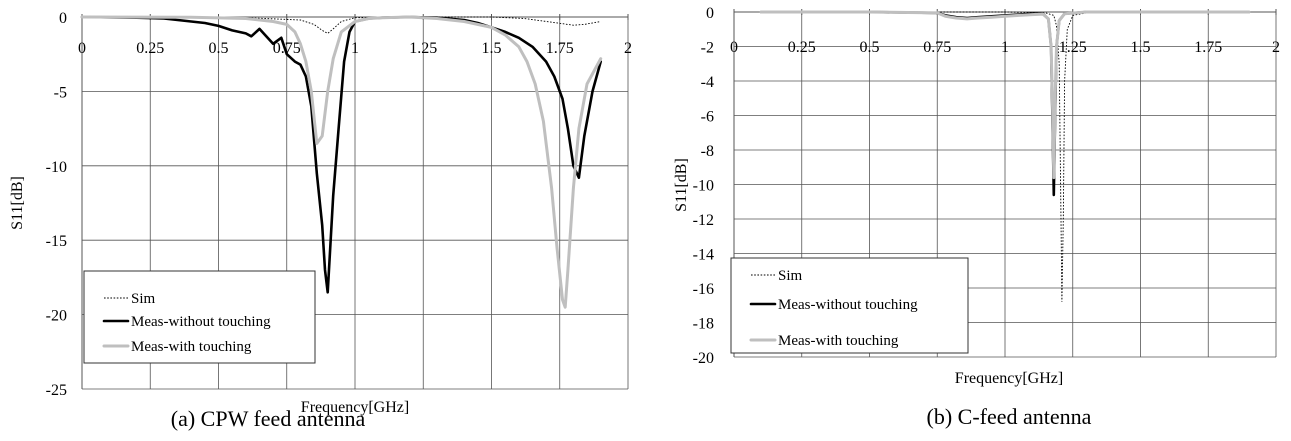 The width and height of the screenshot is (1291, 441). Describe the element at coordinates (60, 92) in the screenshot. I see `y-tick-label: -5` at that location.